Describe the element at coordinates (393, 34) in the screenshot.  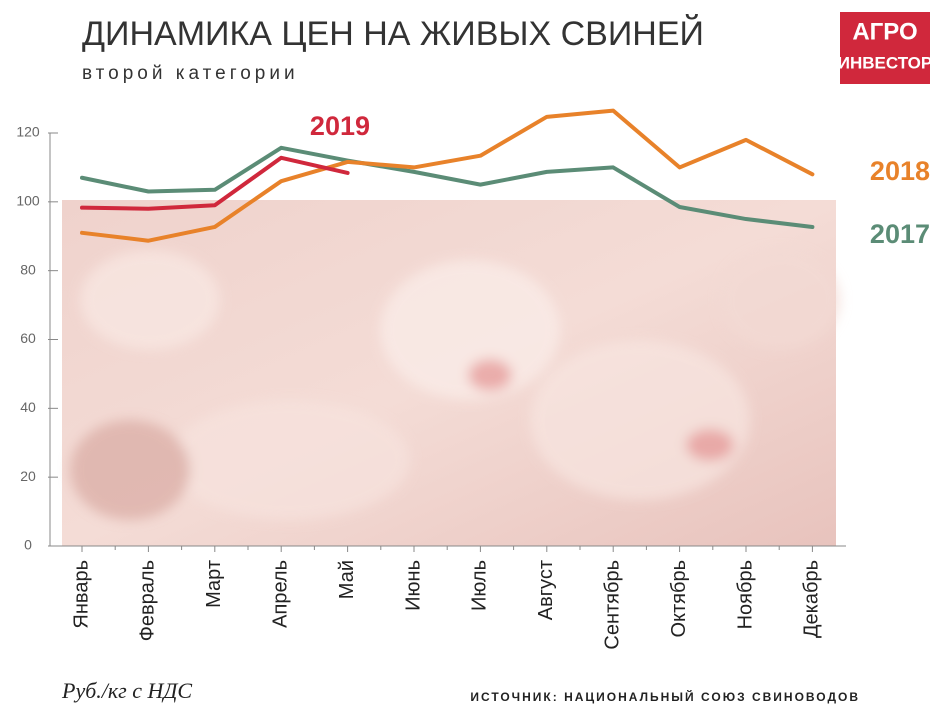
I see `chart-title: ДИНАМИКА ЦЕН НА ЖИВЫХ СВИНЕЙ` at that location.